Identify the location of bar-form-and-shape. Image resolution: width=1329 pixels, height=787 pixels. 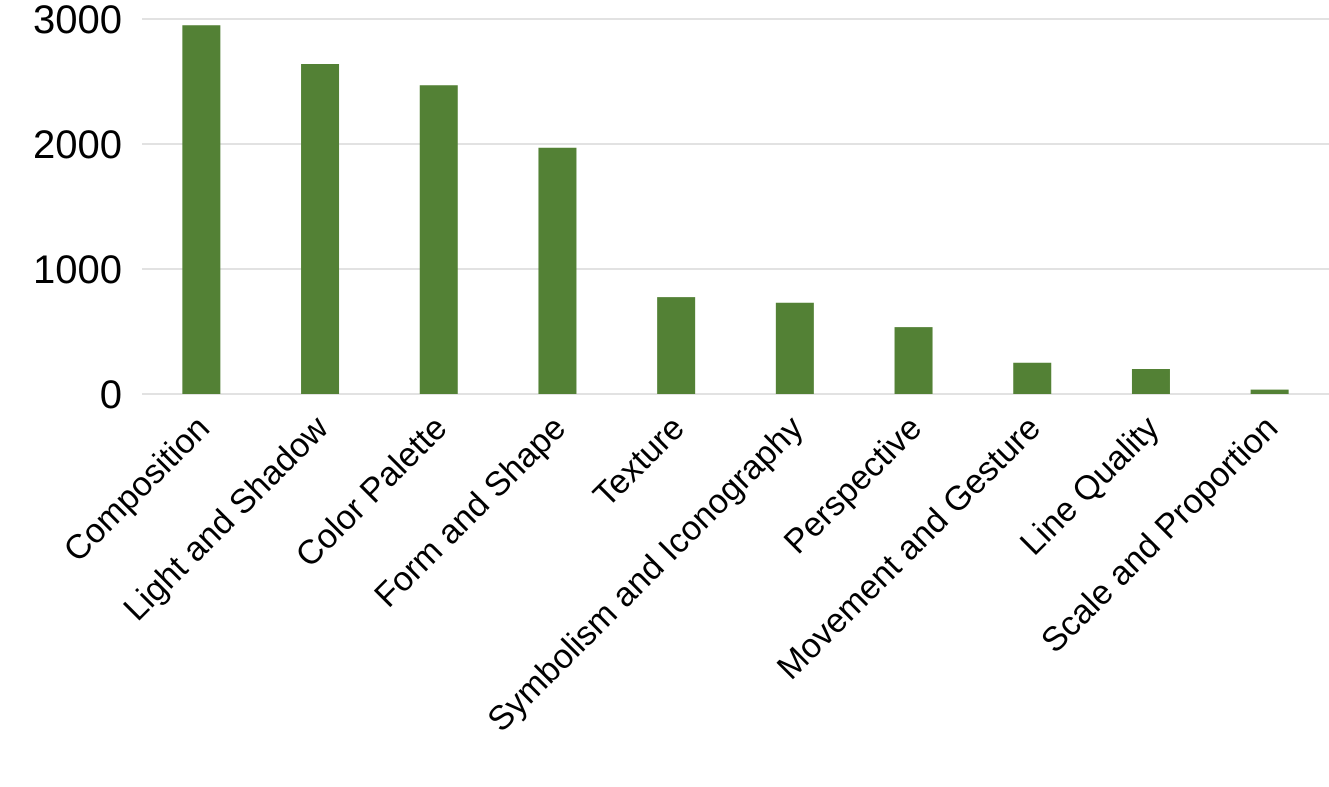
(557, 270).